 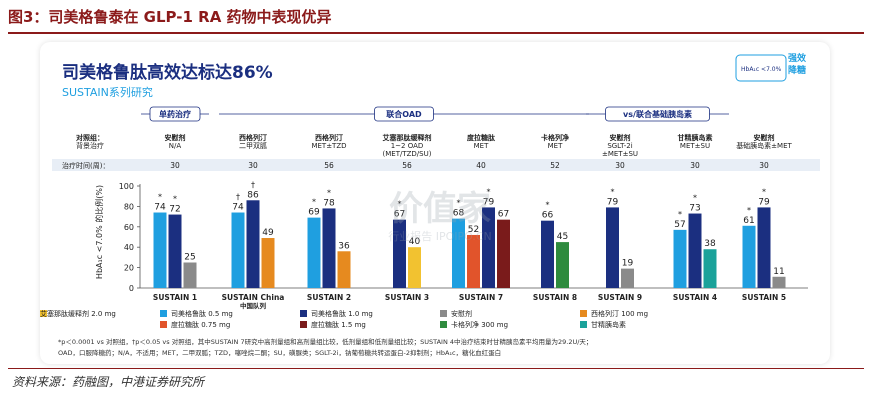 What do you see at coordinates (238, 208) in the screenshot?
I see `bar-value-label: 74` at bounding box center [238, 208].